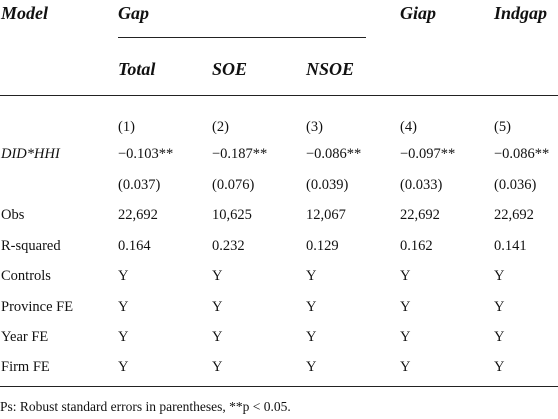 Image resolution: width=558 pixels, height=419 pixels. I want to click on column-number: (2), so click(220, 127).